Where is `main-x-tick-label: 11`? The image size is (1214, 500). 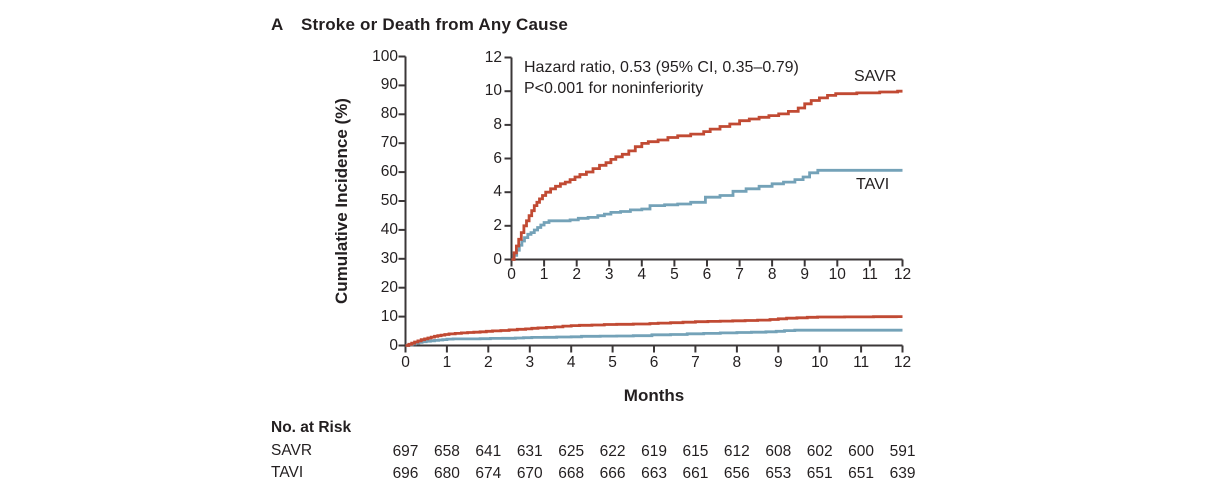 main-x-tick-label: 11 is located at coordinates (861, 362).